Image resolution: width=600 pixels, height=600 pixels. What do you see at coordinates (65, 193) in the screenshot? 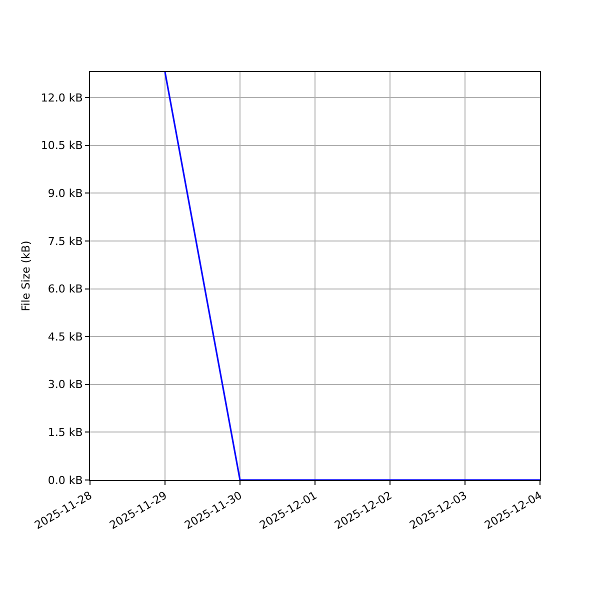
I see `y-tick-label: 9.0 kB` at bounding box center [65, 193].